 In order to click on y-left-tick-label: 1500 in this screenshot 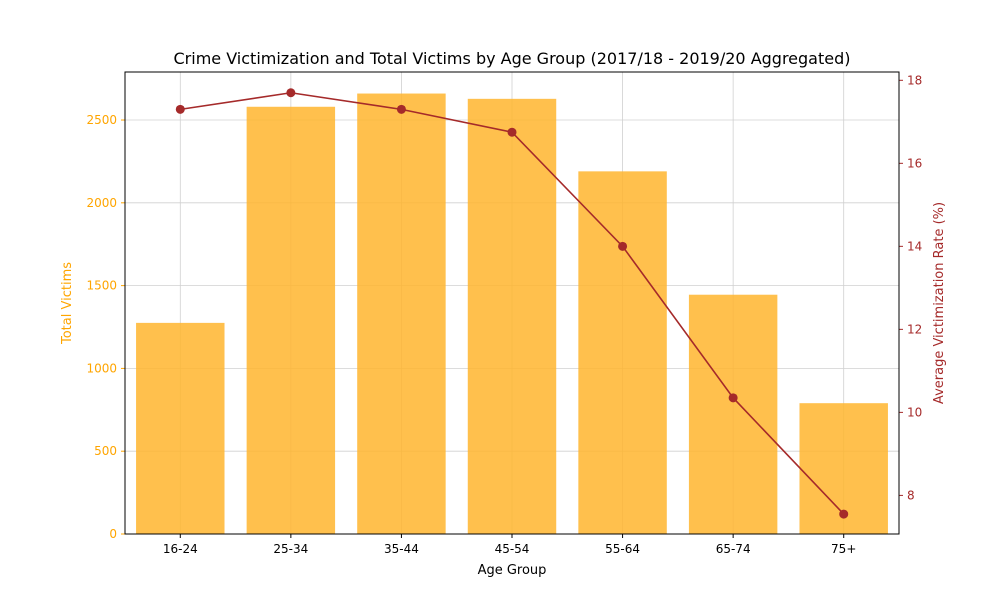, I will do `click(101, 286)`.